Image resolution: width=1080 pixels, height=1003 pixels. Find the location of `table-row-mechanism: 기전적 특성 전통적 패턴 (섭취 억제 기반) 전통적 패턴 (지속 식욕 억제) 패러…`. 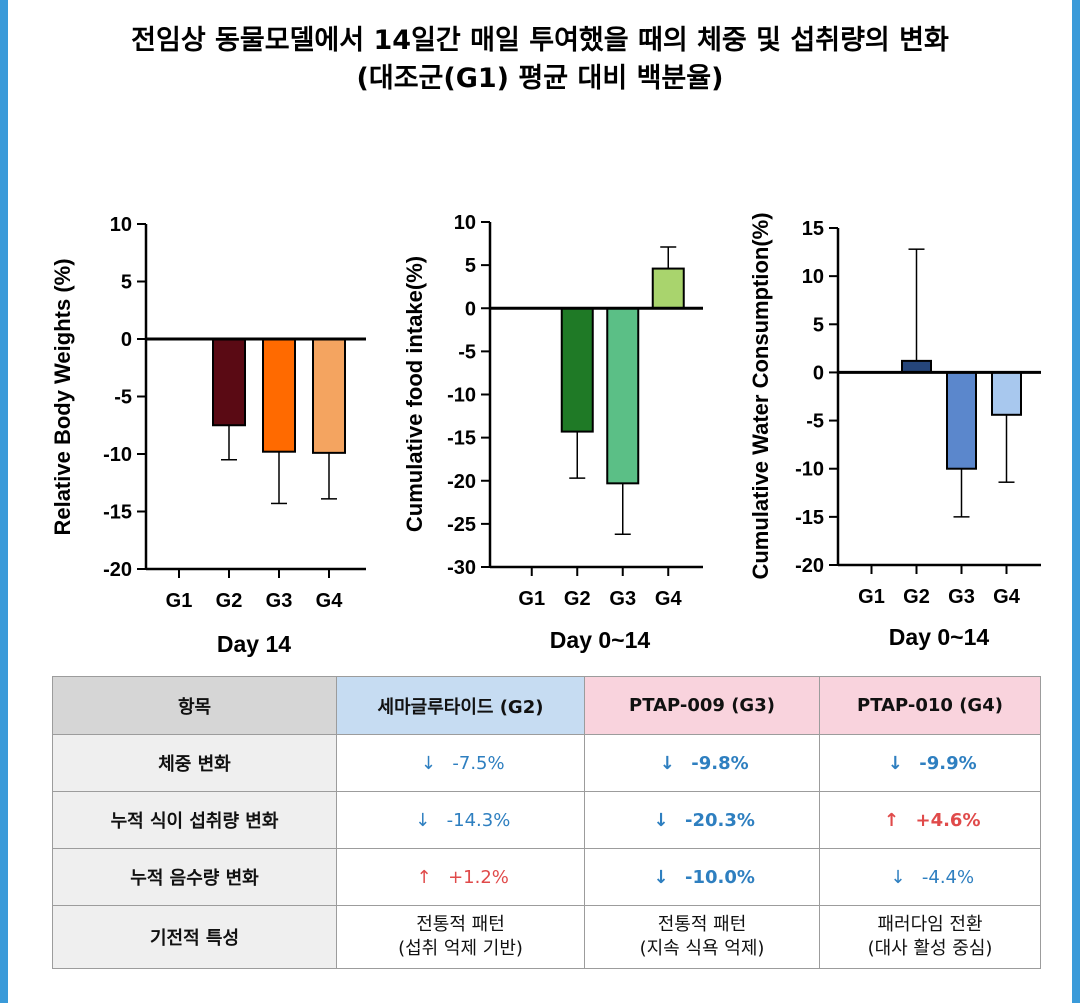

table-row-mechanism: 기전적 특성 전통적 패턴 (섭취 억제 기반) 전통적 패턴 (지속 식욕 억제) 패러… is located at coordinates (546, 937).